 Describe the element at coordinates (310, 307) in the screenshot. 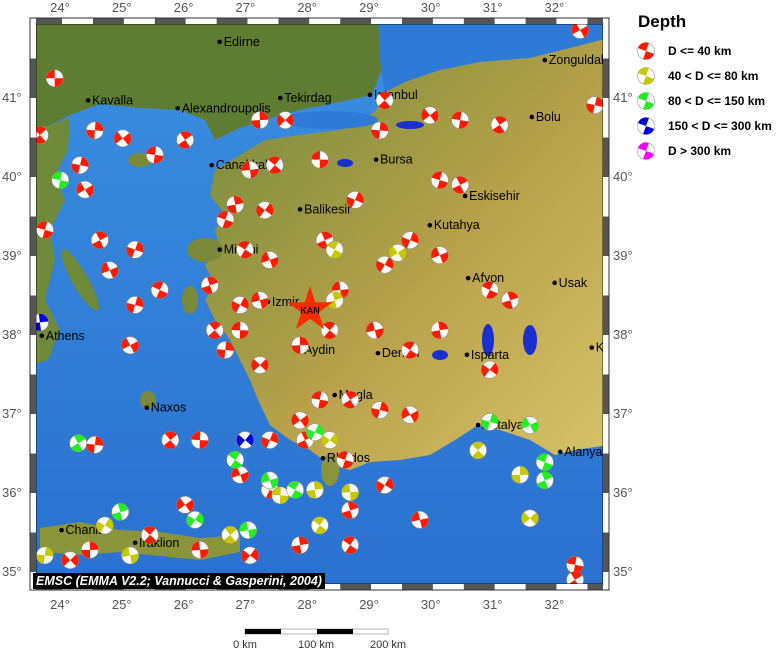

I see `epicenter-layer: KAN` at that location.